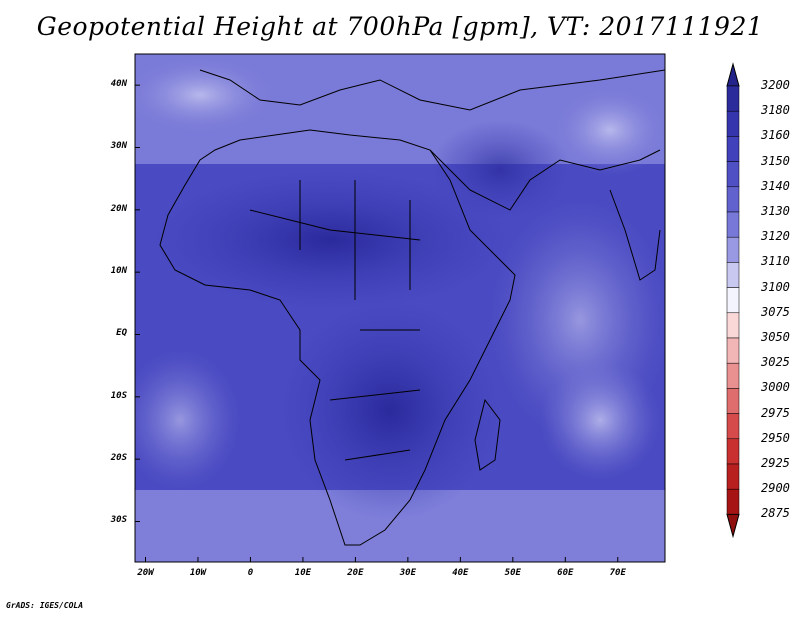 The image size is (800, 618). Describe the element at coordinates (512, 573) in the screenshot. I see `lon-label: 50E` at that location.